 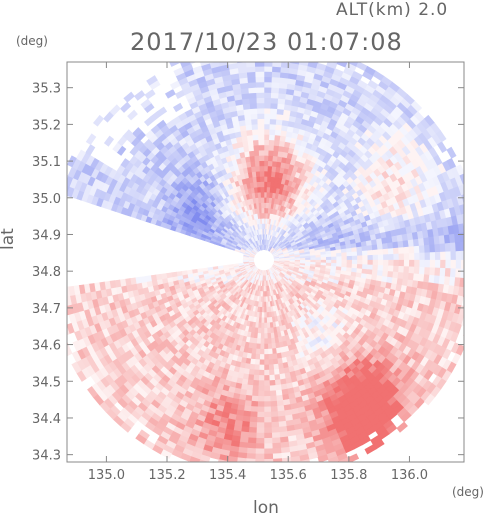 What do you see at coordinates (468, 492) in the screenshot?
I see `x-axis-unit: (deg)` at bounding box center [468, 492].